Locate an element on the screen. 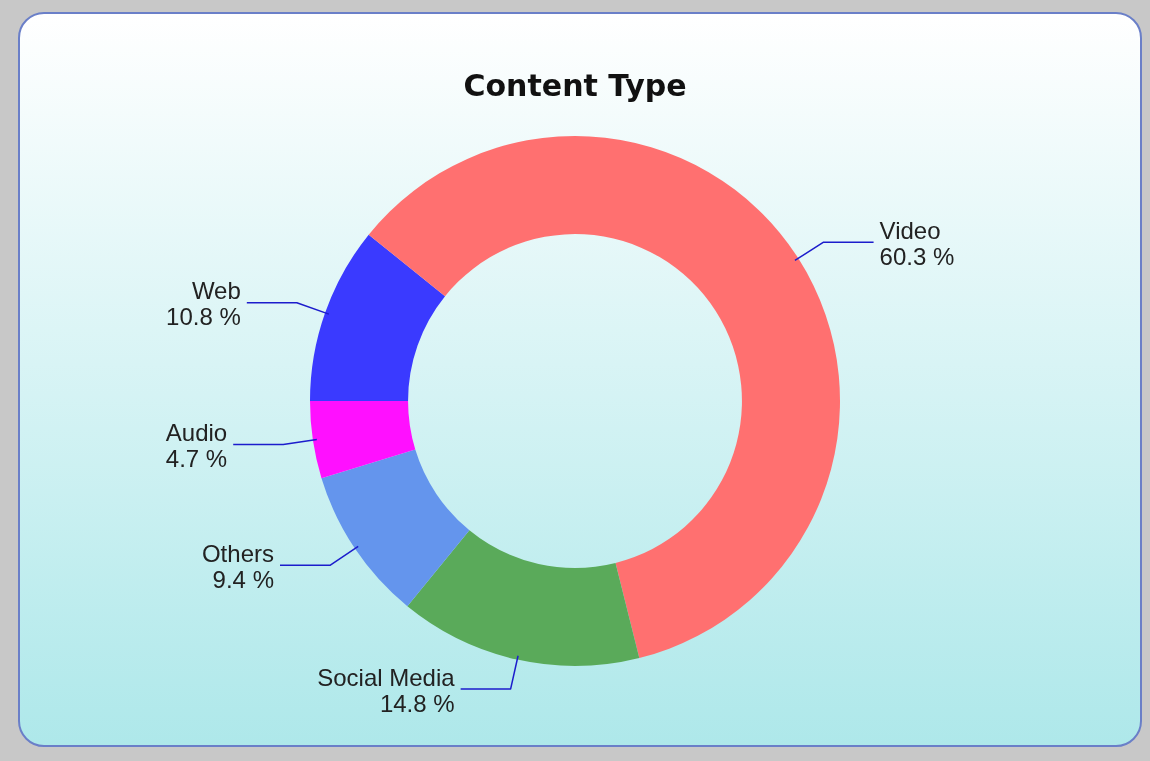 The image size is (1150, 761). data-label: 9.4 % is located at coordinates (243, 579).